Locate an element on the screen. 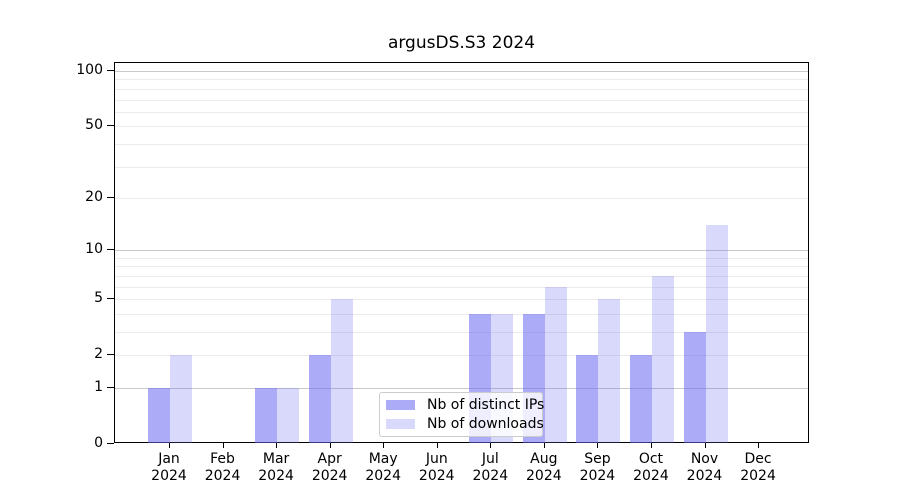  x-tick-label: May 2024 is located at coordinates (383, 468).